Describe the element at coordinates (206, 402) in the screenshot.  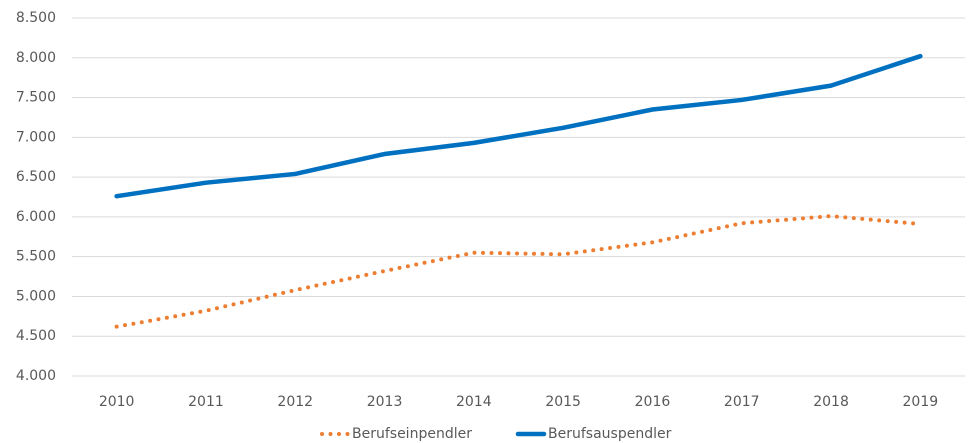
I see `x-tick-label: 2011` at that location.